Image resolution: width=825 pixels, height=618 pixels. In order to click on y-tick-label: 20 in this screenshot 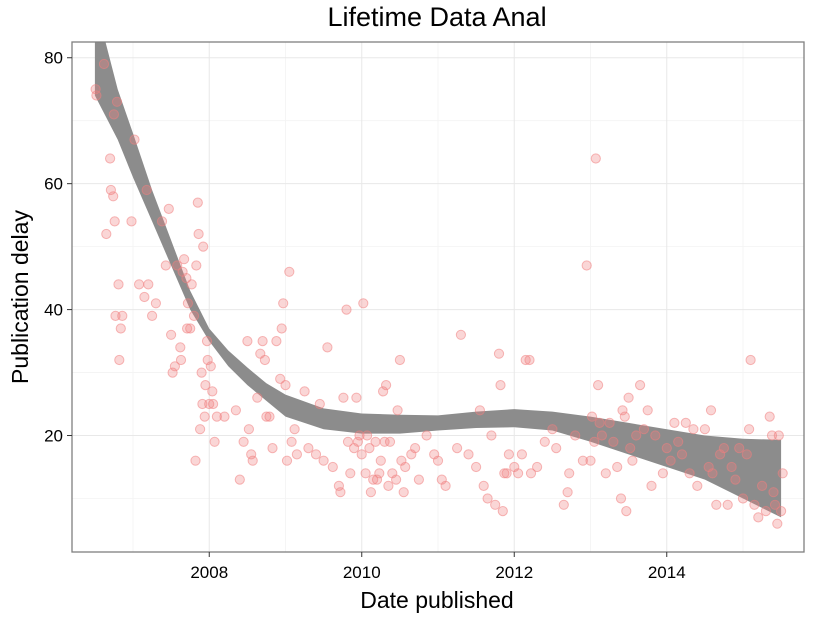, I will do `click(53, 436)`.